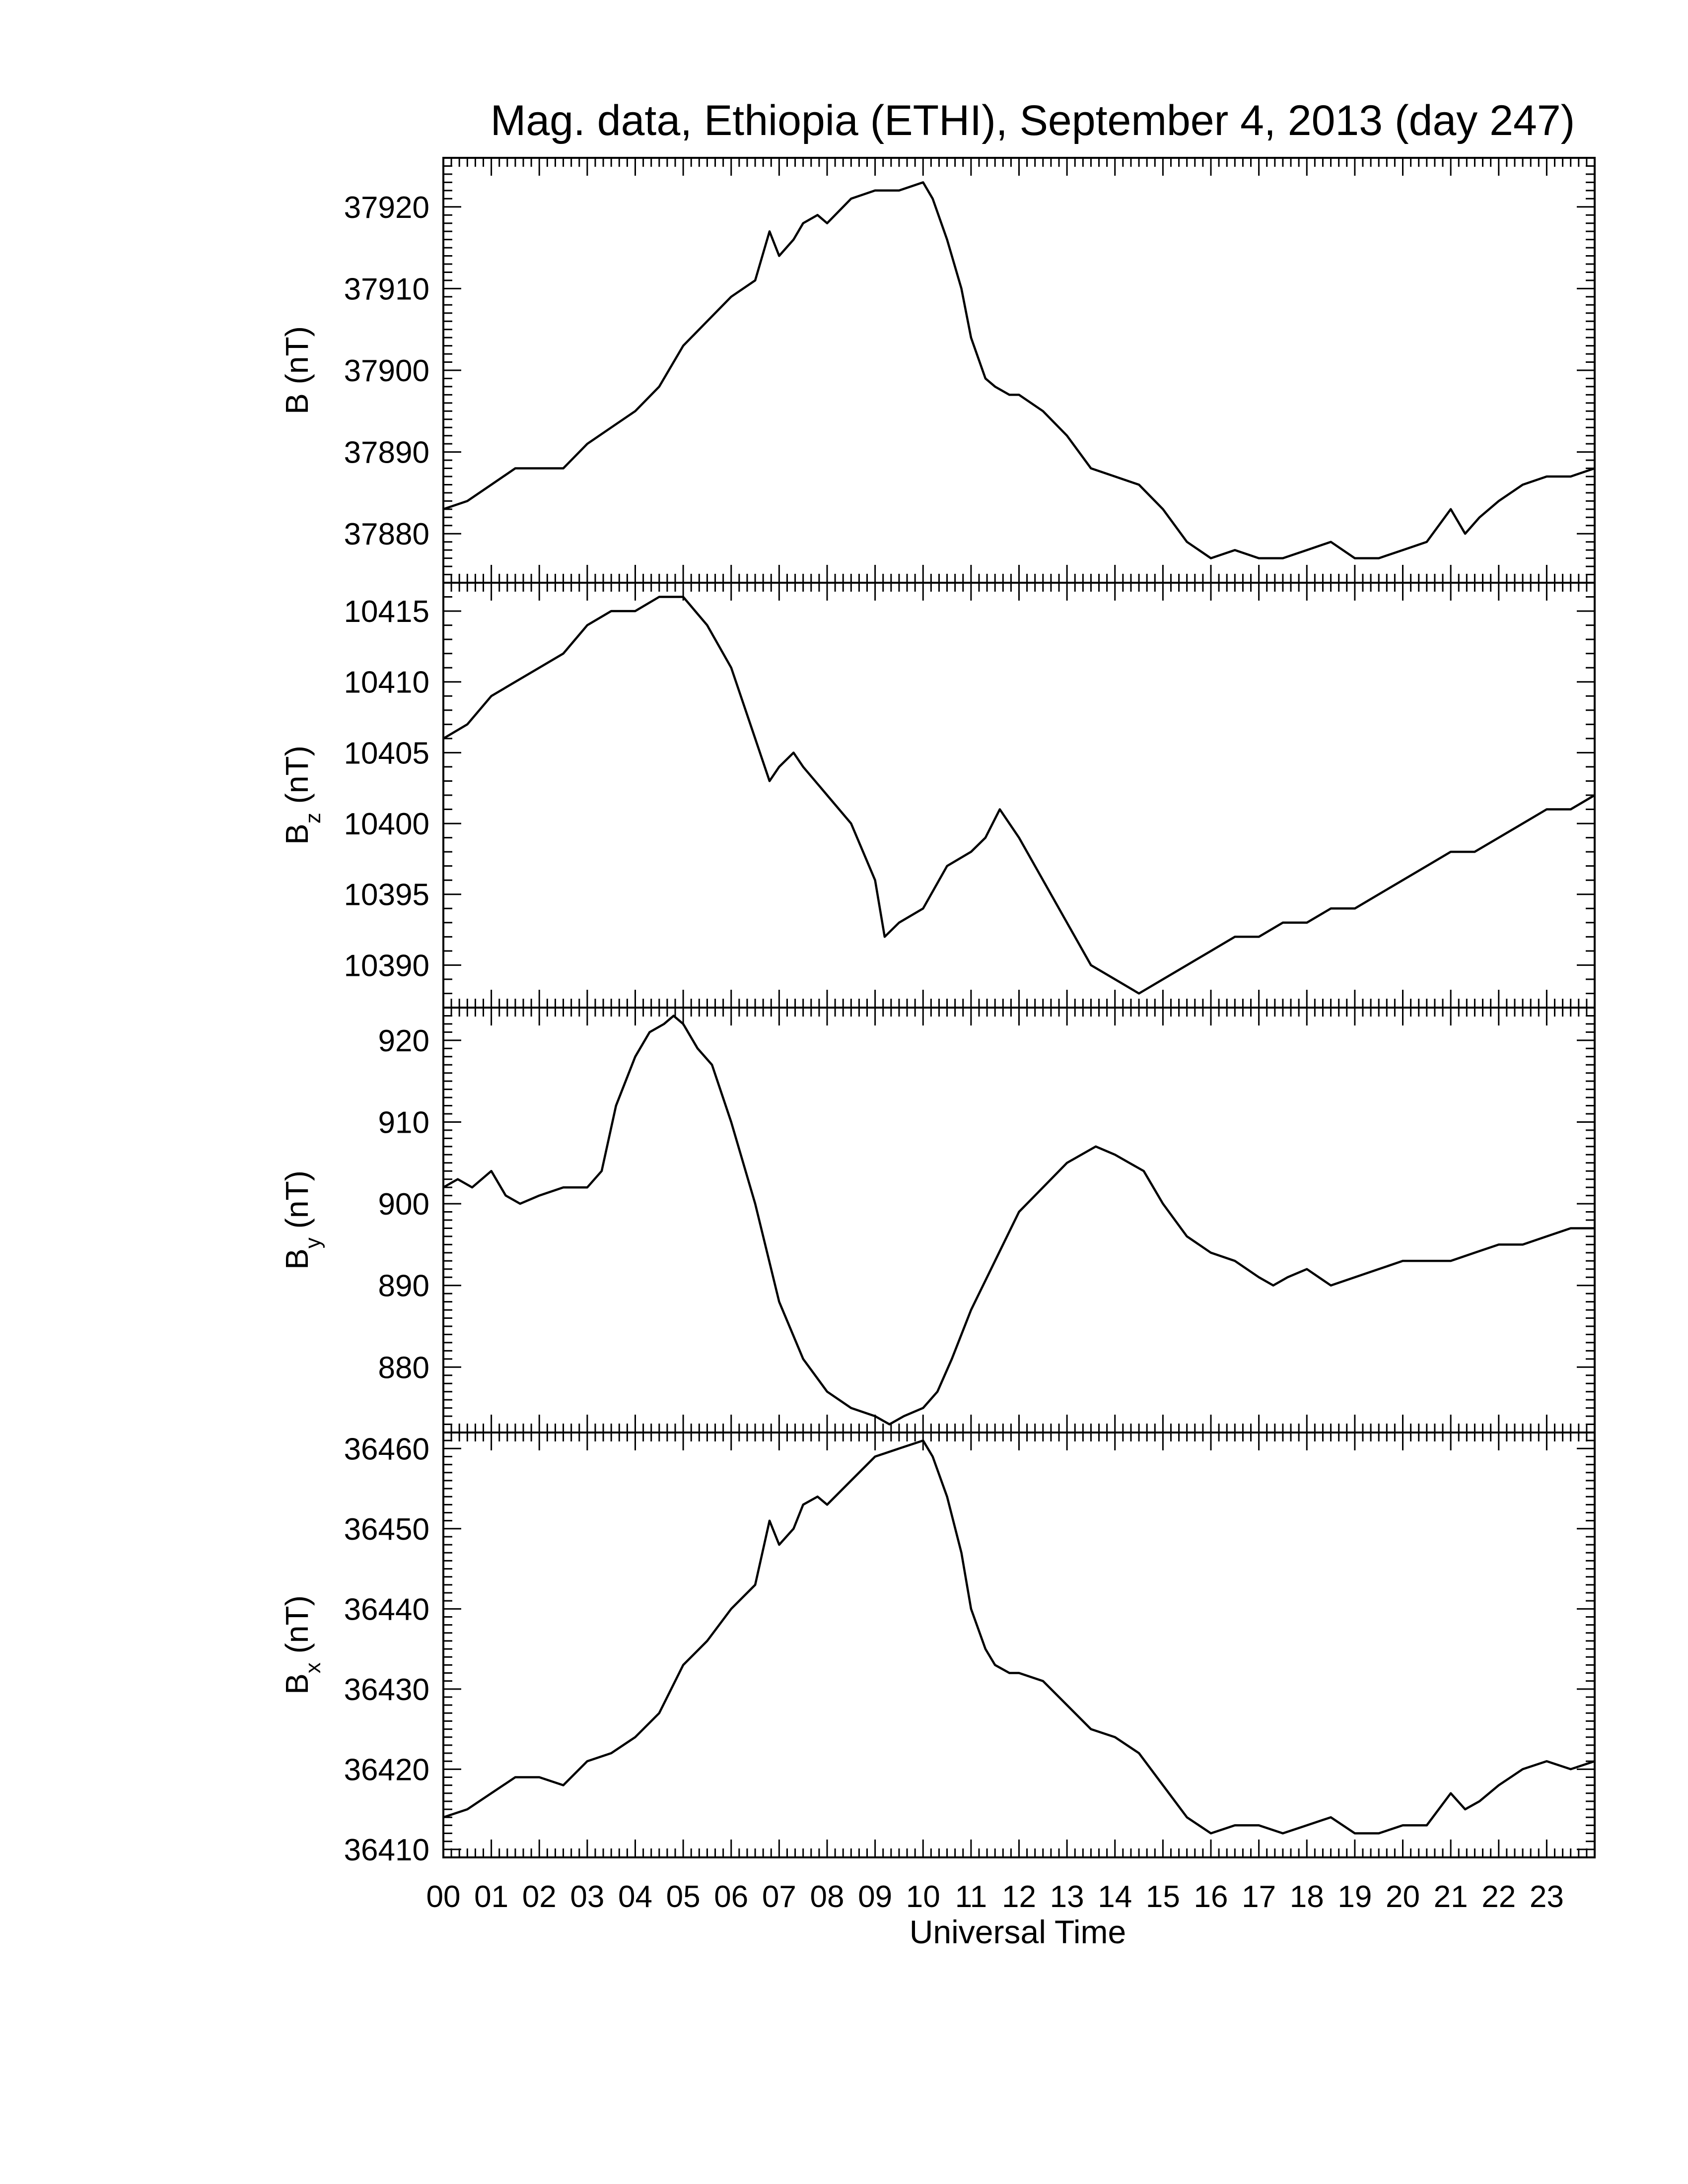 This screenshot has width=1688, height=2184. Describe the element at coordinates (1354, 1897) in the screenshot. I see `x-tick-label: 19` at that location.